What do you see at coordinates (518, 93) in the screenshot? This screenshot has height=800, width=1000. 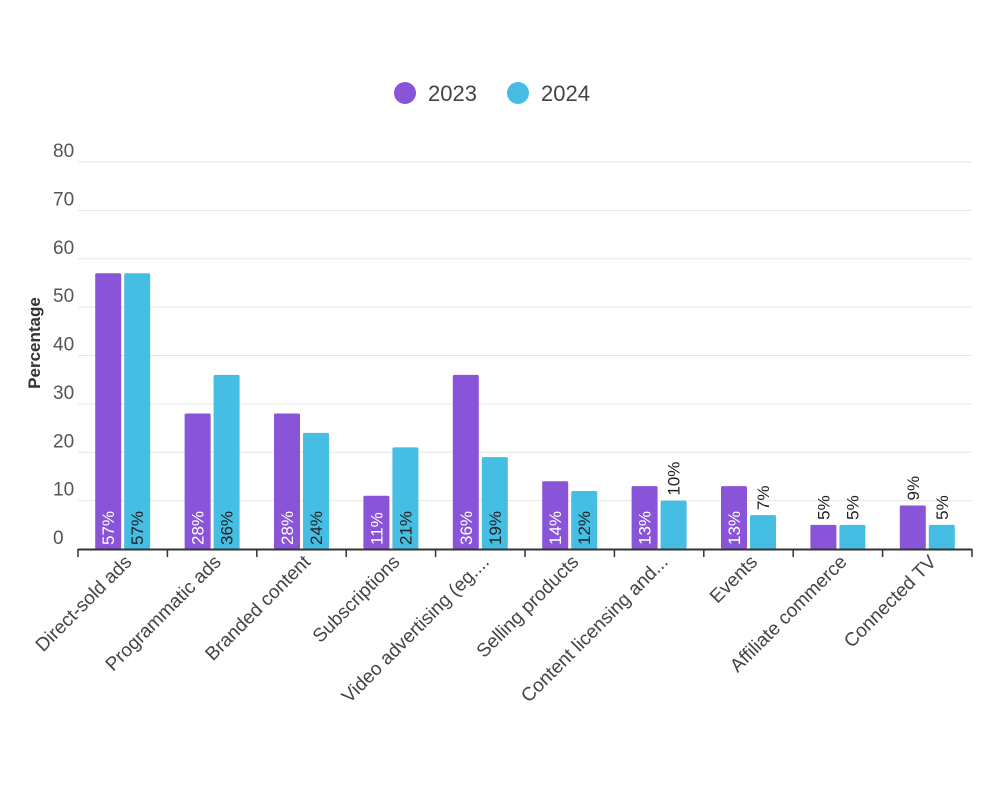 I see `legend-swatch-2024` at bounding box center [518, 93].